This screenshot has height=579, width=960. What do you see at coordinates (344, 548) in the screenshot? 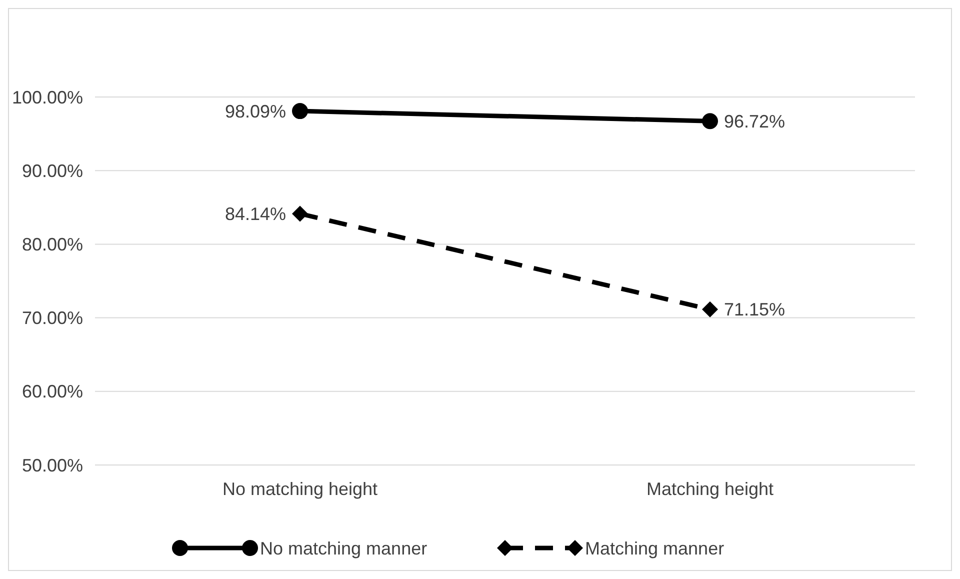
I see `legend-label: No matching manner` at bounding box center [344, 548].